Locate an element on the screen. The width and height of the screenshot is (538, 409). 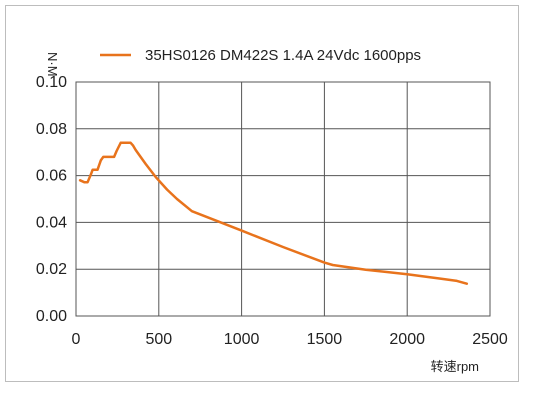
x-tick-label: 0 is located at coordinates (76, 339).